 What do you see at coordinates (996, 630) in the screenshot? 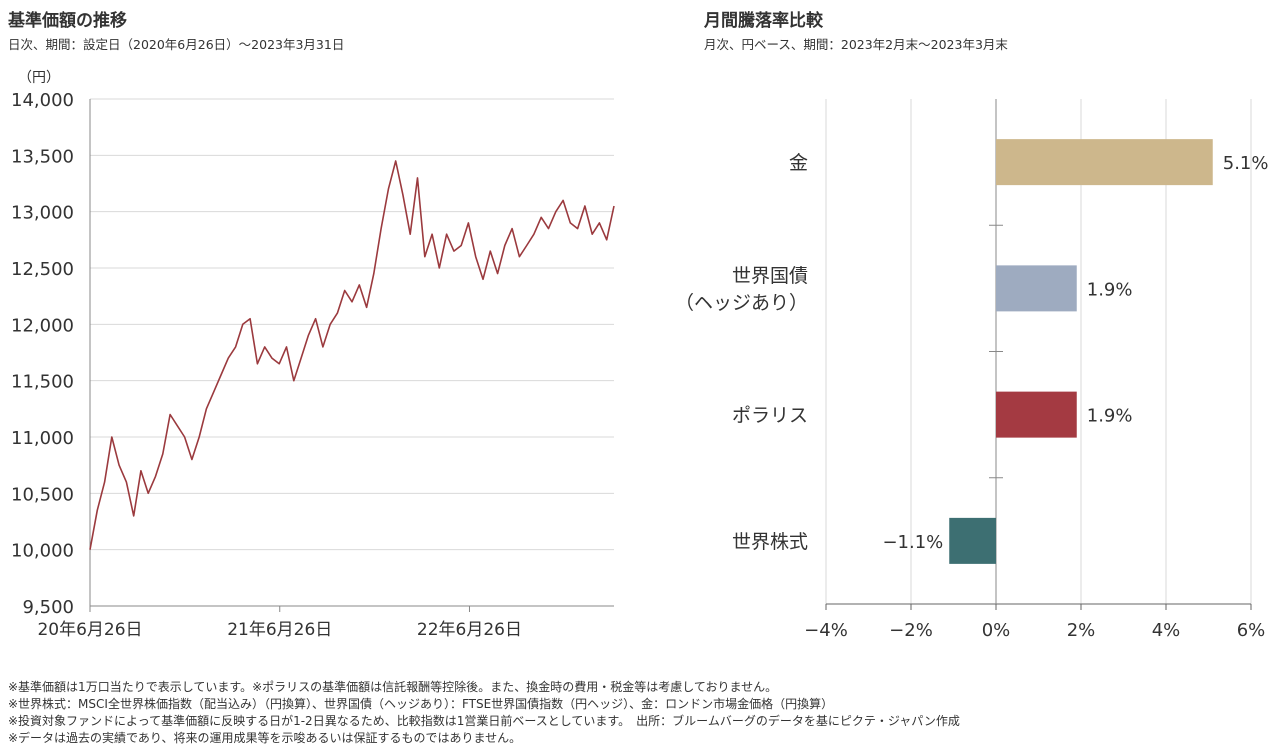
I see `x-tick-label: 0%` at bounding box center [996, 630].